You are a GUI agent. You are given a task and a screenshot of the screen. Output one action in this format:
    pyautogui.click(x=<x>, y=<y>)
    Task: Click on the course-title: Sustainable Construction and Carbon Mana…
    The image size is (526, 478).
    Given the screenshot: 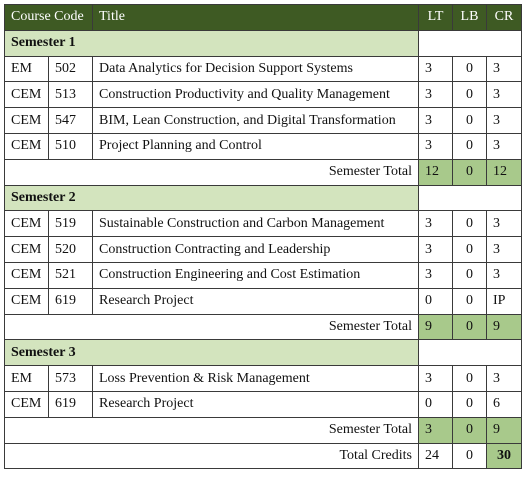 What is the action you would take?
    pyautogui.click(x=255, y=224)
    